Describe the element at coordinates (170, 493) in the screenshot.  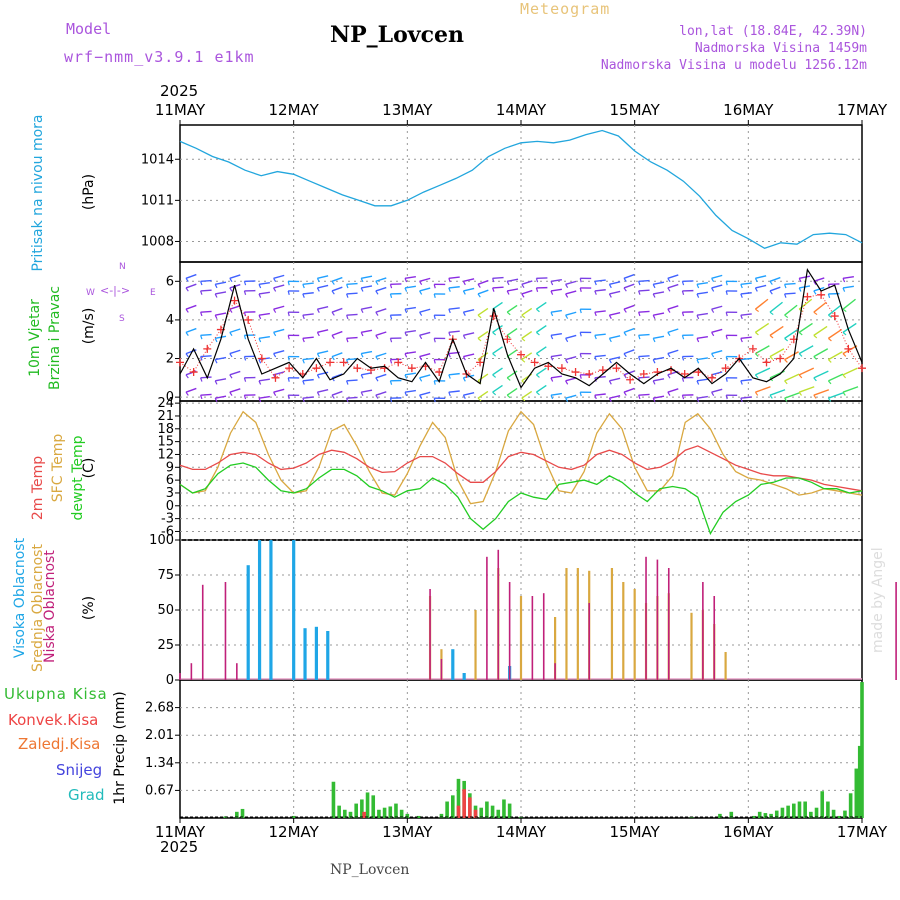
I see `ytick-label: 3` at that location.